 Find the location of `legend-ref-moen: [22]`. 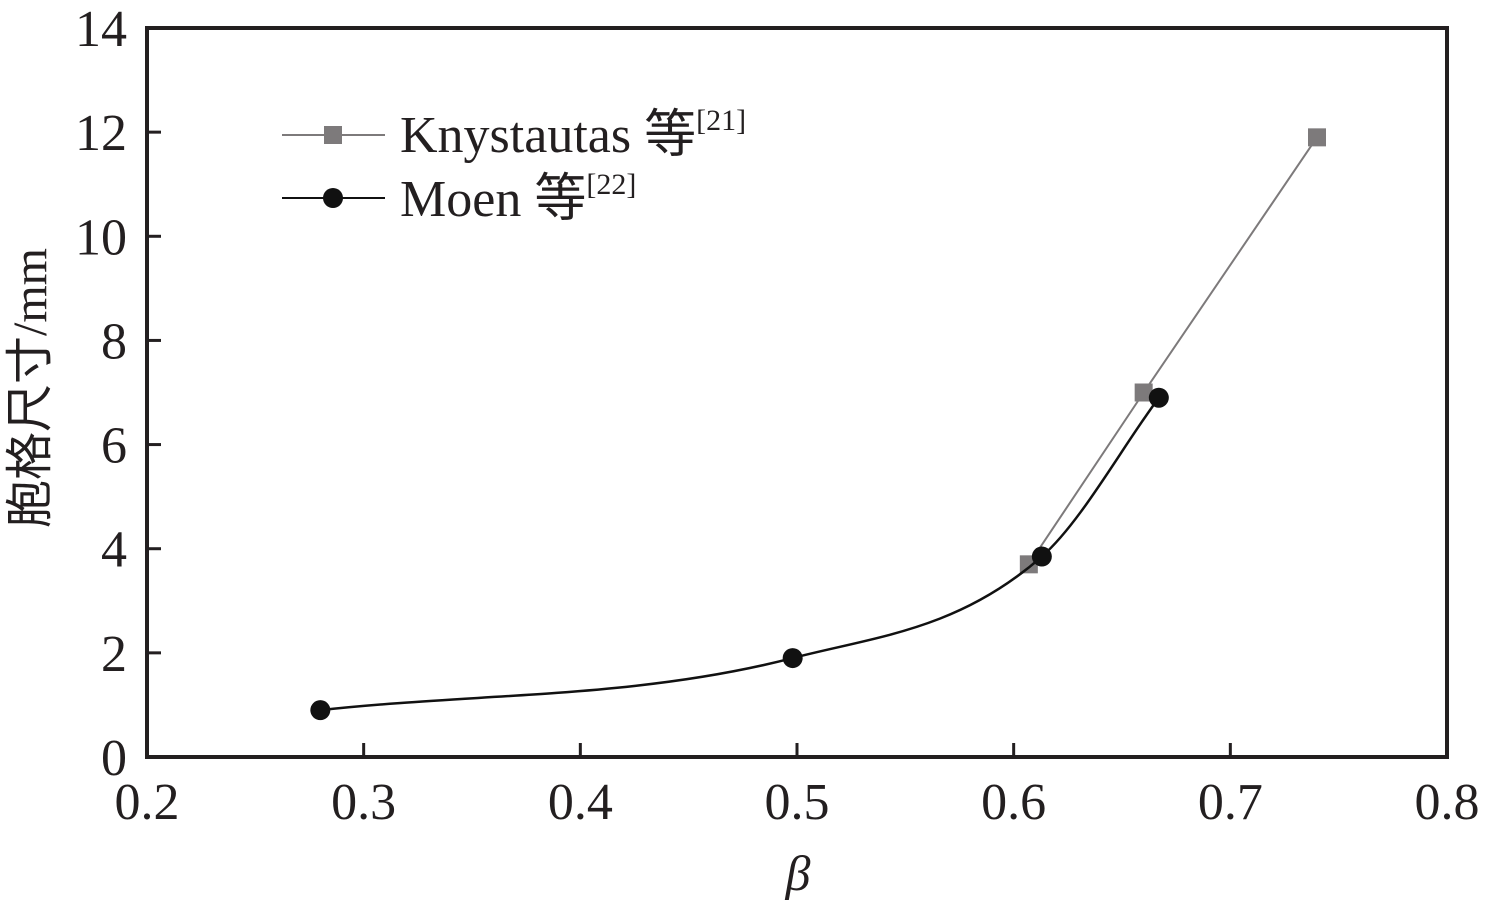

legend-ref-moen: [22] is located at coordinates (611, 184).